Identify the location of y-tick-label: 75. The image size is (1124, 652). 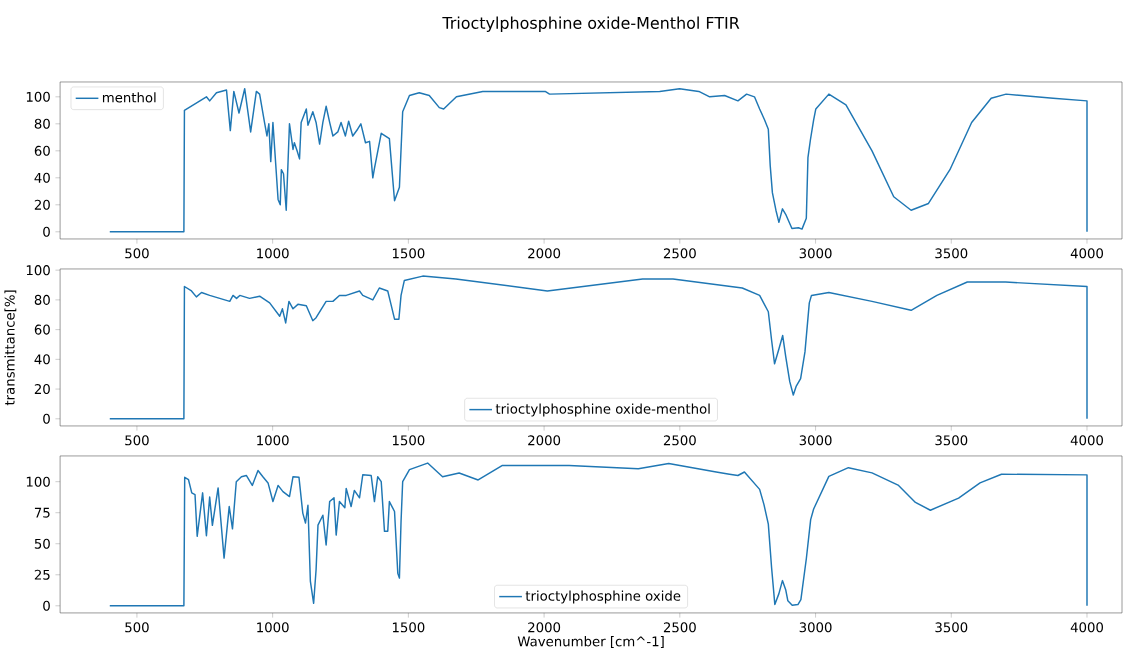
(42, 512).